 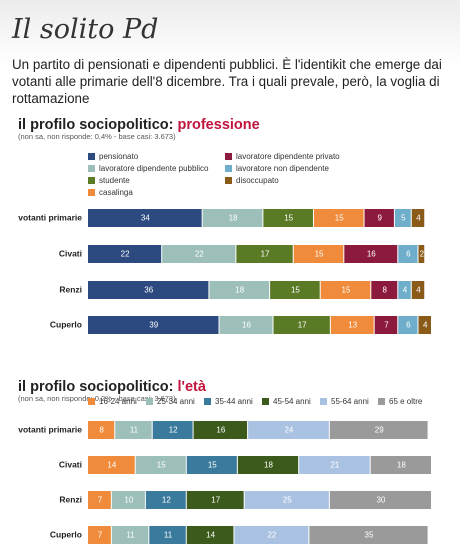 What do you see at coordinates (116, 192) in the screenshot?
I see `legend-label: casalinga` at bounding box center [116, 192].